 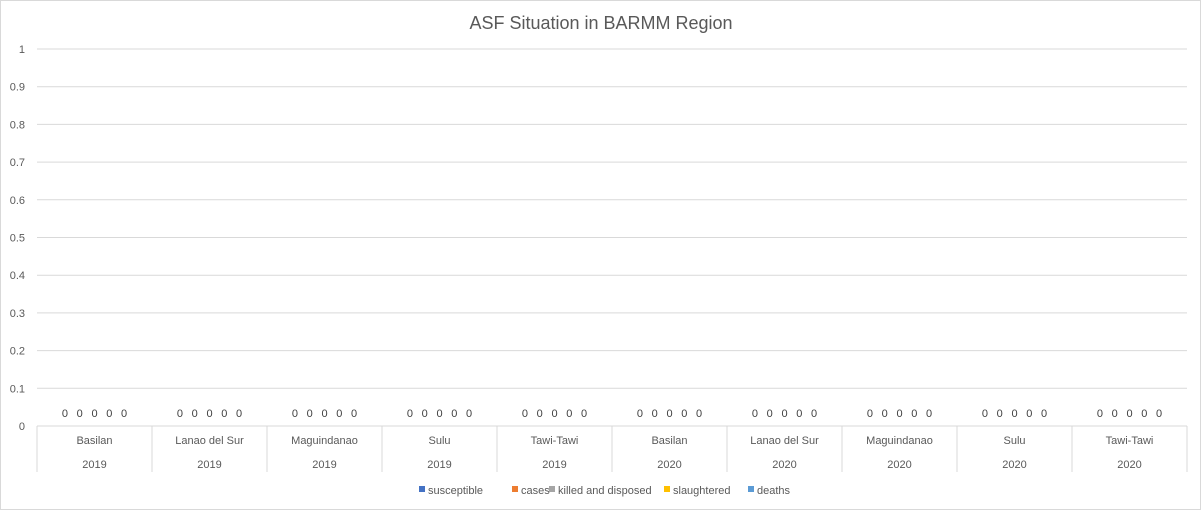 I want to click on y-tick-label: 0.1, so click(x=17, y=389).